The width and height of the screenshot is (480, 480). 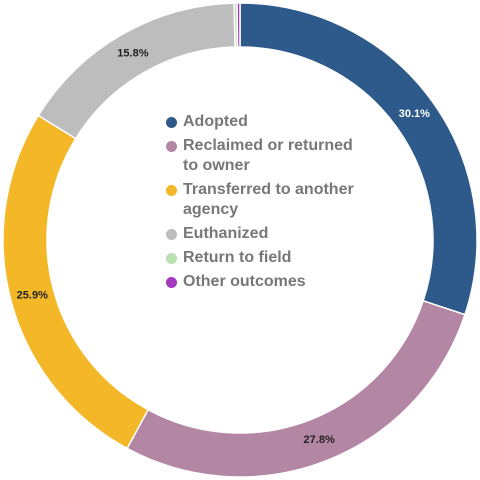 I want to click on legend-label: Return to field, so click(x=237, y=257).